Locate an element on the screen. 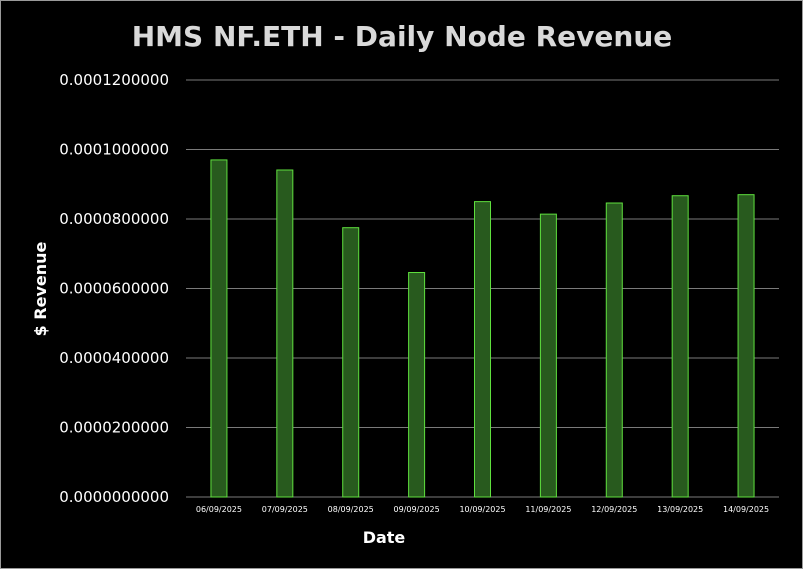  y-tick-label: 0.0000600000 is located at coordinates (114, 289).